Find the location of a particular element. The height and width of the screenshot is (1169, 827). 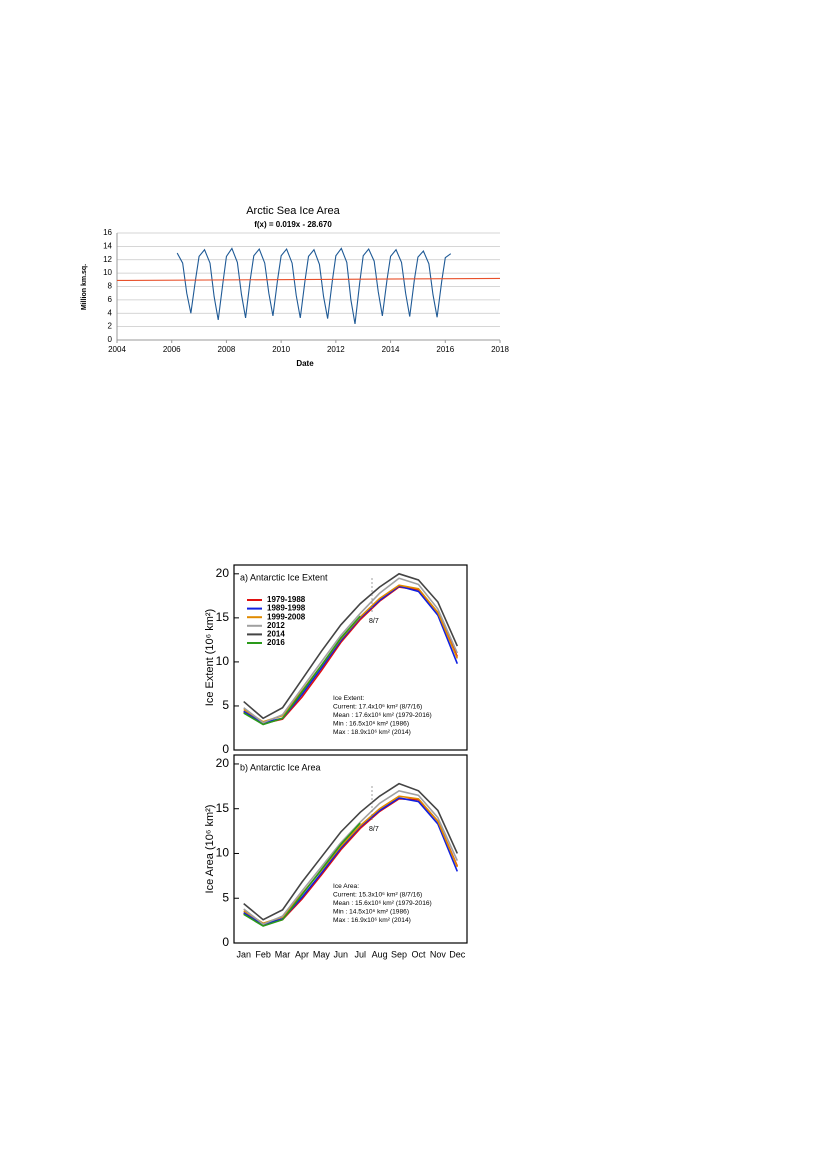

chart-subtitle: f(x) = 0.019x - 28.670 is located at coordinates (293, 224).